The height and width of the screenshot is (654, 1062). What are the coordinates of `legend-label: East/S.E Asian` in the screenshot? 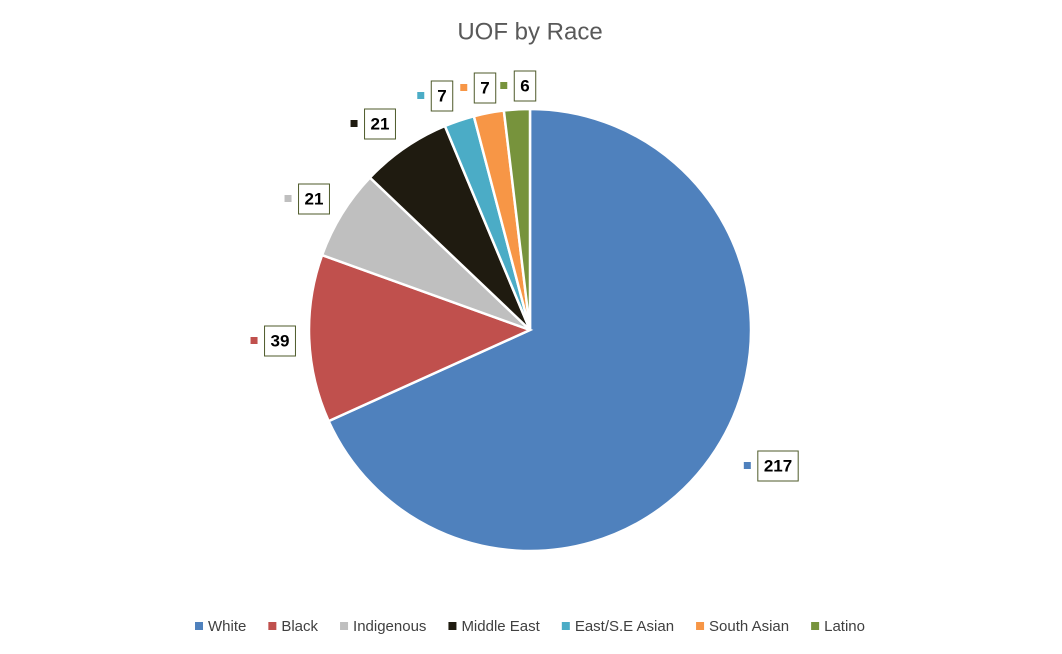 It's located at (624, 626).